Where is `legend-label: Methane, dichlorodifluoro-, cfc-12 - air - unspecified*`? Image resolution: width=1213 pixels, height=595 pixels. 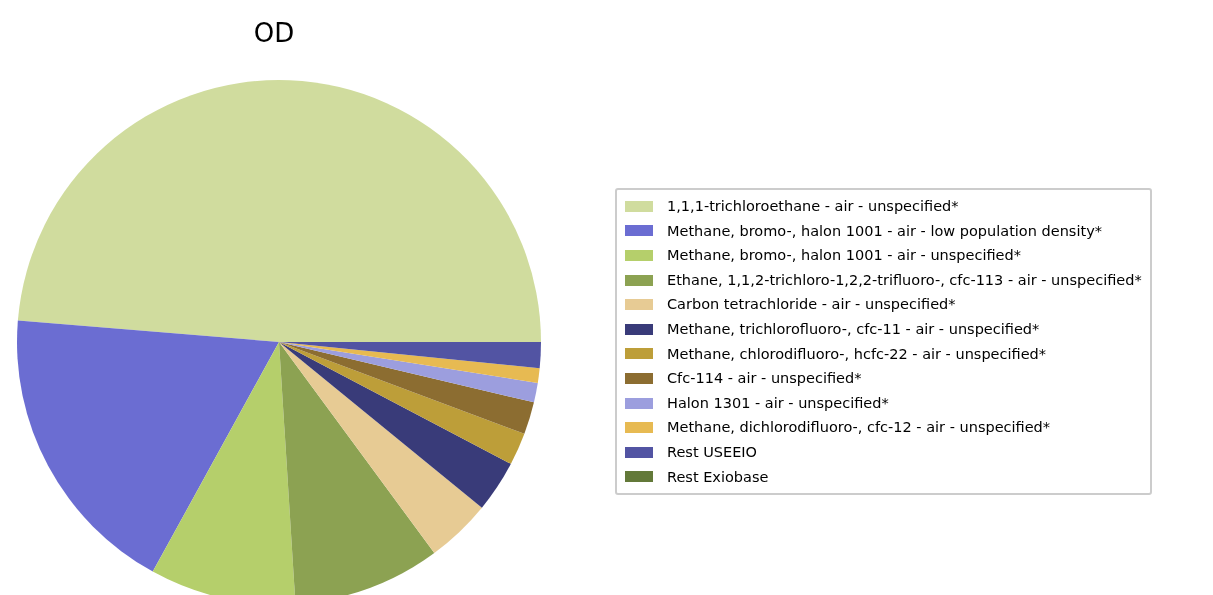 legend-label: Methane, dichlorodifluoro-, cfc-12 - air - unspecified* is located at coordinates (859, 428).